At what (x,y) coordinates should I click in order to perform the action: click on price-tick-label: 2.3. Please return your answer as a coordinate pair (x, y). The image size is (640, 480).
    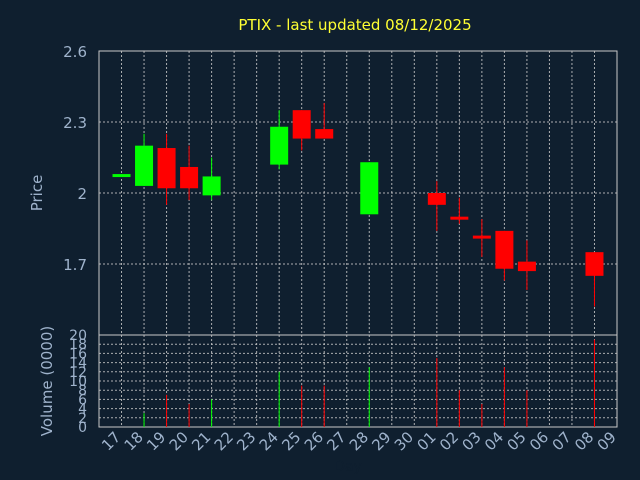
    Looking at the image, I should click on (75, 123).